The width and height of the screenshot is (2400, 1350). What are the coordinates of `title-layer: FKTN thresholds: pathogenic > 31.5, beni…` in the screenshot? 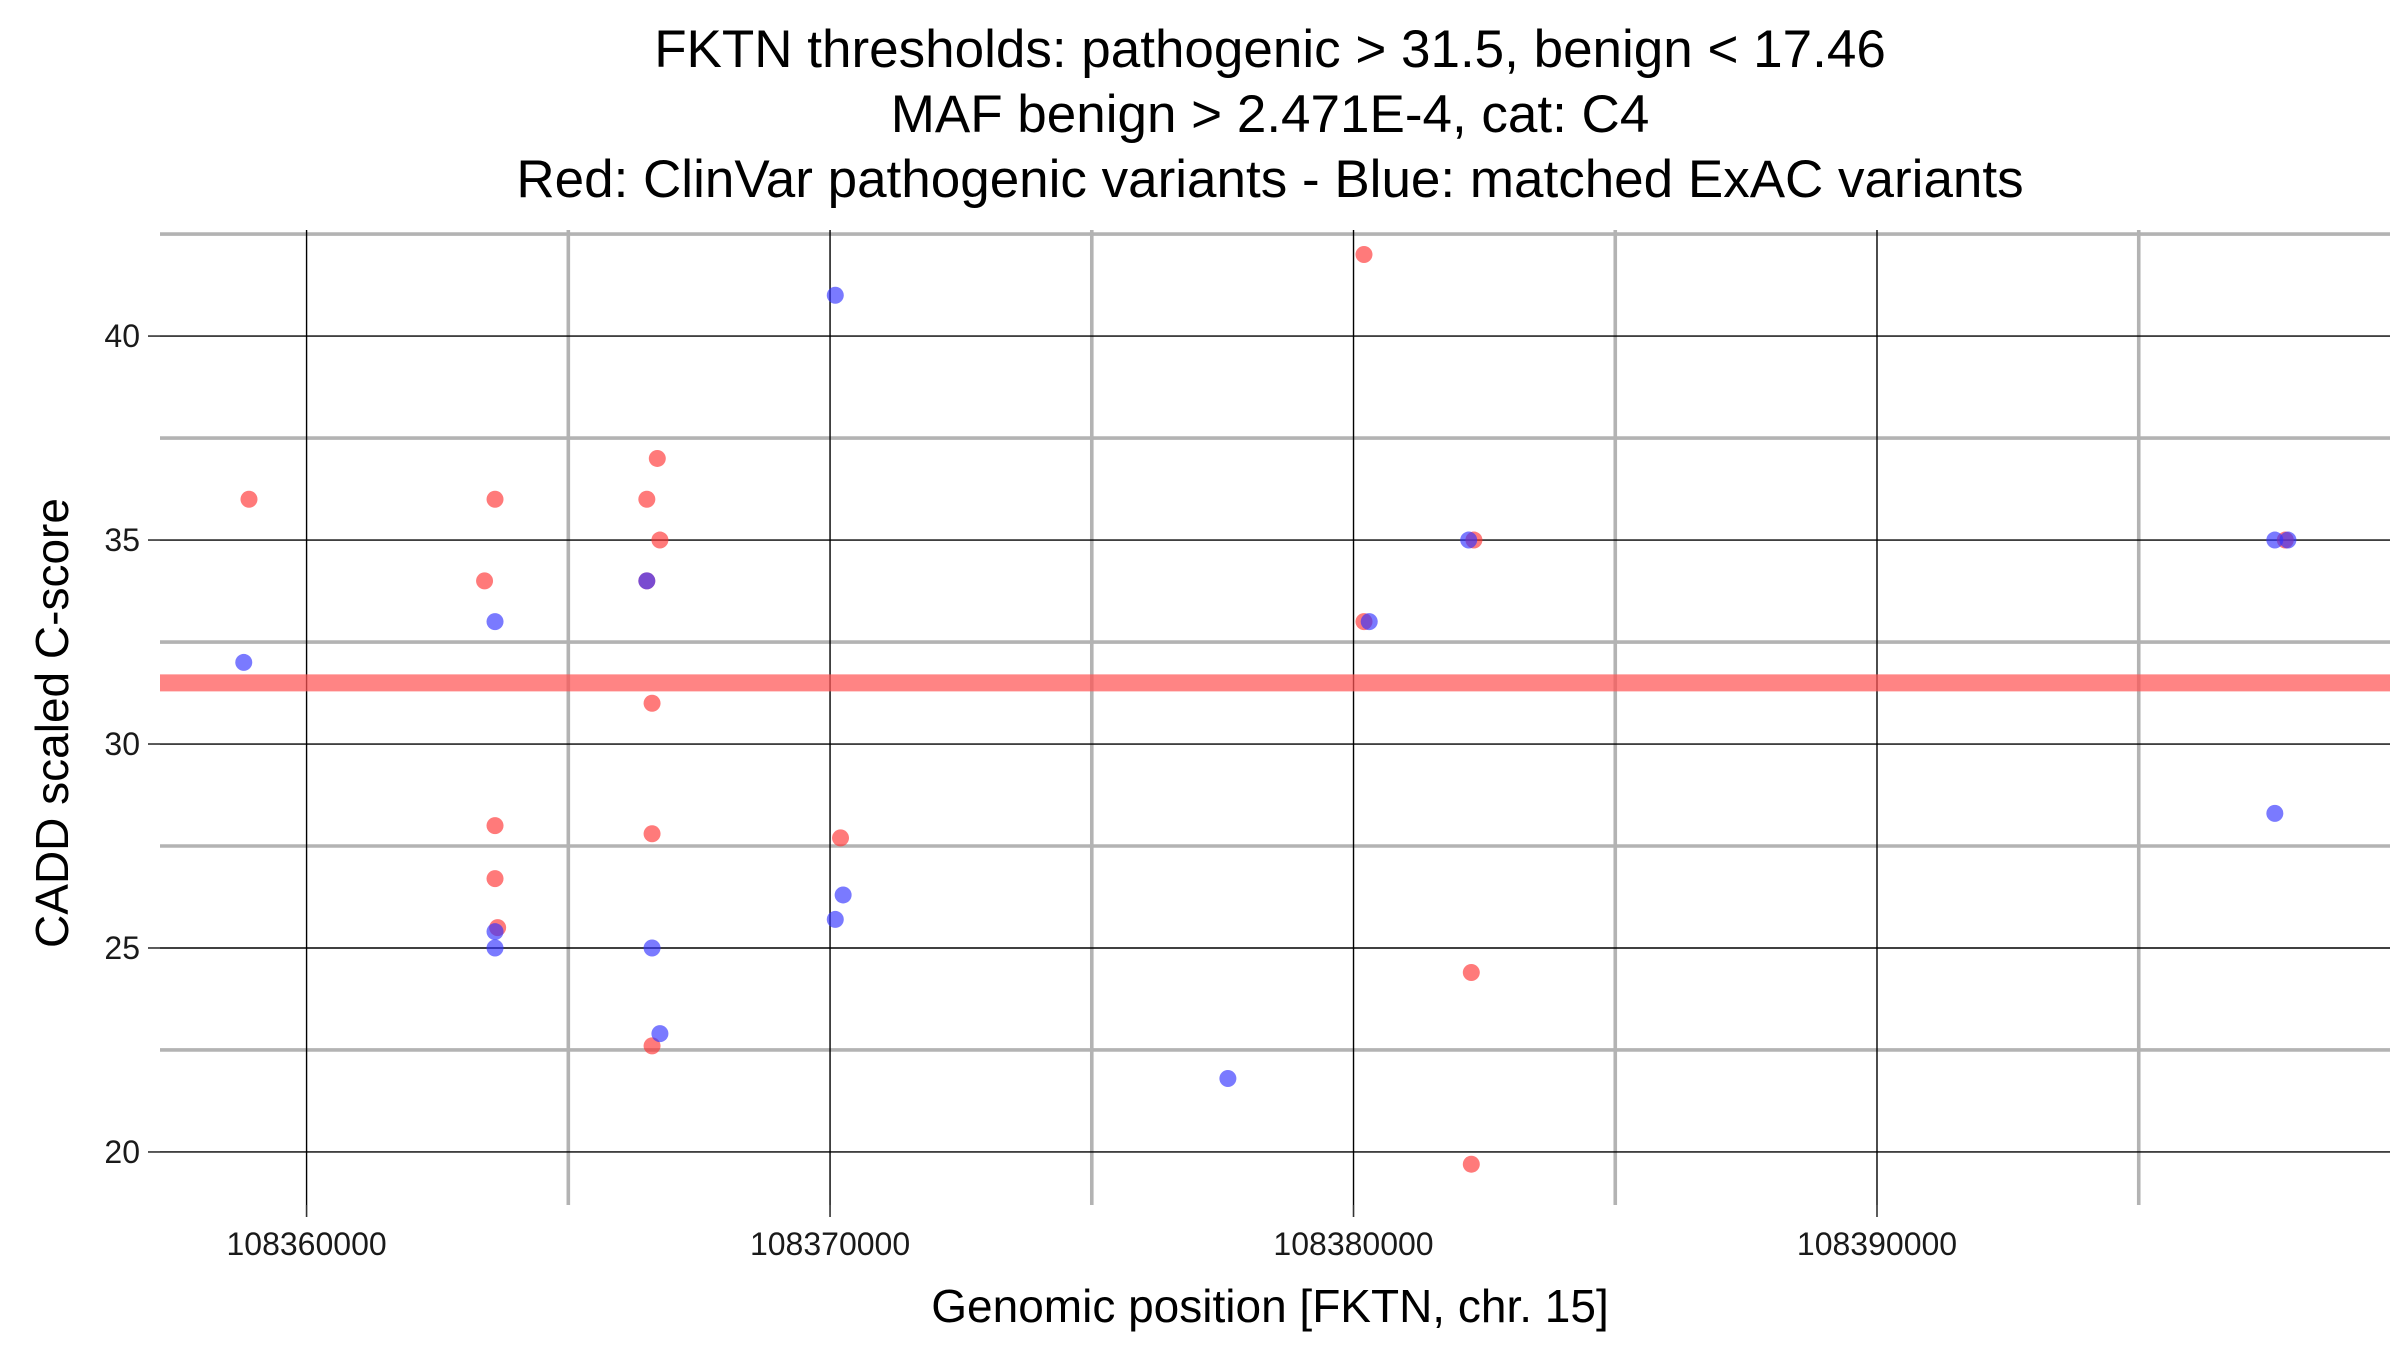 It's located at (1269, 114).